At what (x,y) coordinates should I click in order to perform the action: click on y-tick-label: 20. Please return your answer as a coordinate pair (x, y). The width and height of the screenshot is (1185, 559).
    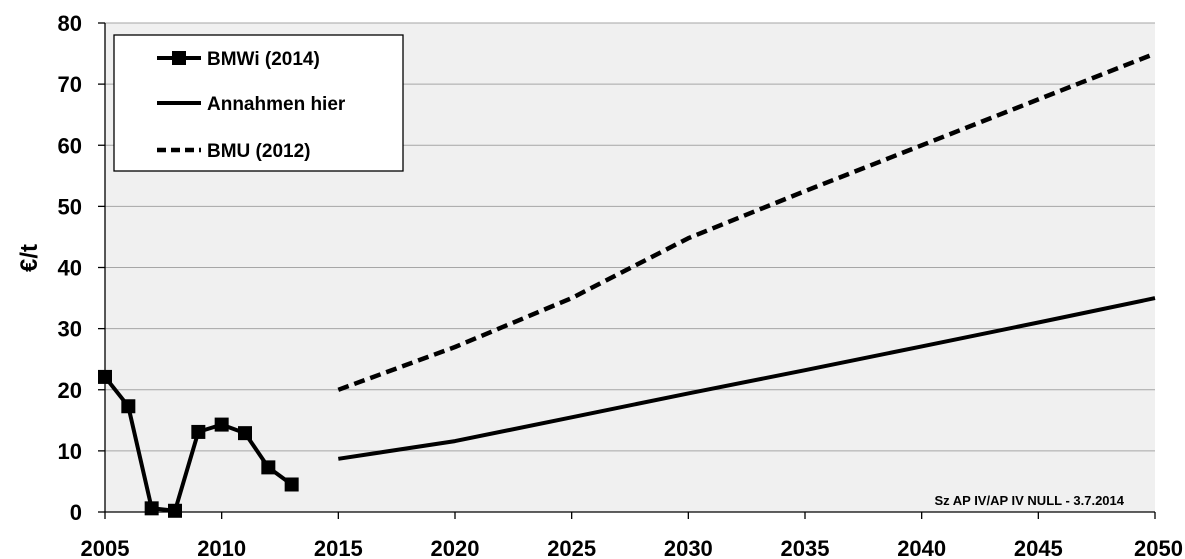
    Looking at the image, I should click on (70, 390).